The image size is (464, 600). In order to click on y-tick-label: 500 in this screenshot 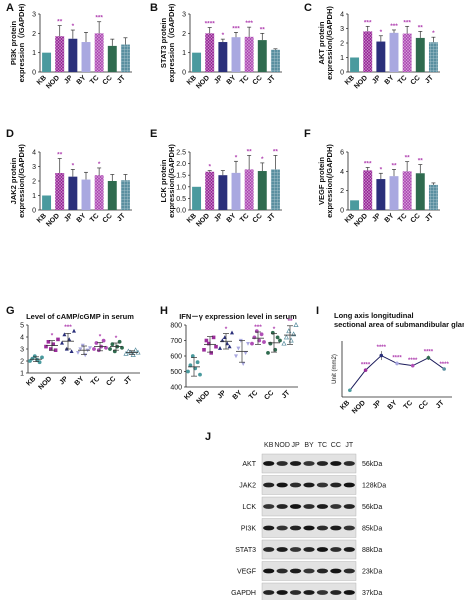, I will do `click(176, 372)`.